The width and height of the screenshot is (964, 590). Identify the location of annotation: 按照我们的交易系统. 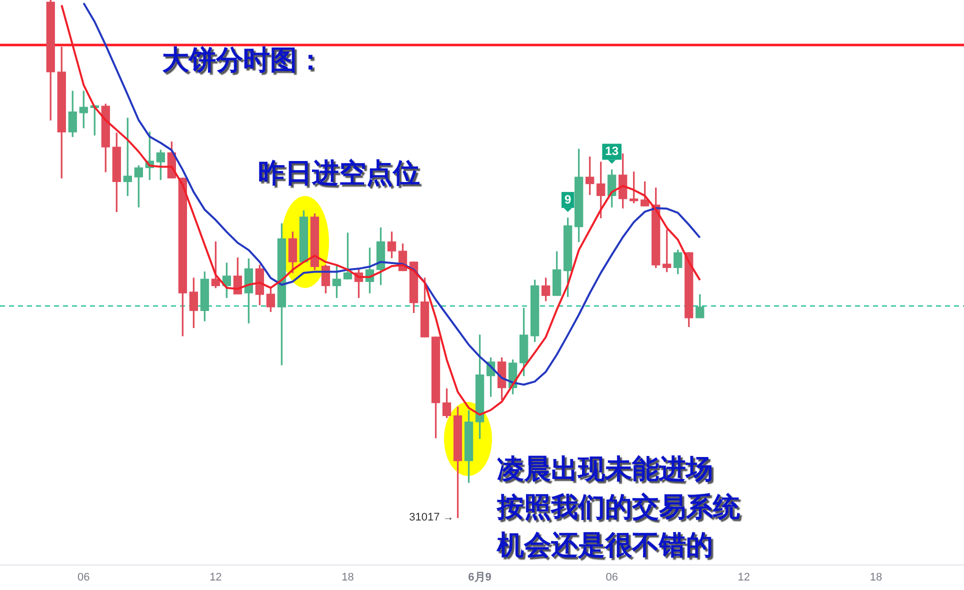
(618, 508).